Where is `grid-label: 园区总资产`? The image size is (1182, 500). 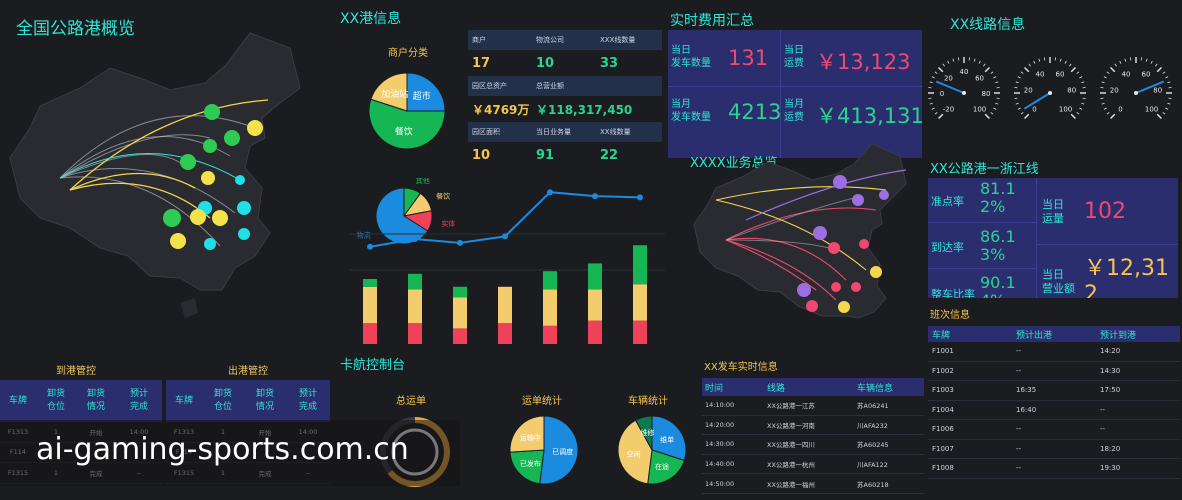 grid-label: 园区总资产 is located at coordinates (489, 86).